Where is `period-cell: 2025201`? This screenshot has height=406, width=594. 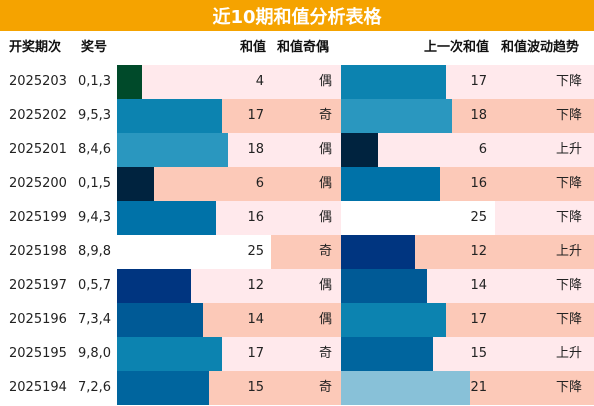 period-cell: 2025201 is located at coordinates (38, 149).